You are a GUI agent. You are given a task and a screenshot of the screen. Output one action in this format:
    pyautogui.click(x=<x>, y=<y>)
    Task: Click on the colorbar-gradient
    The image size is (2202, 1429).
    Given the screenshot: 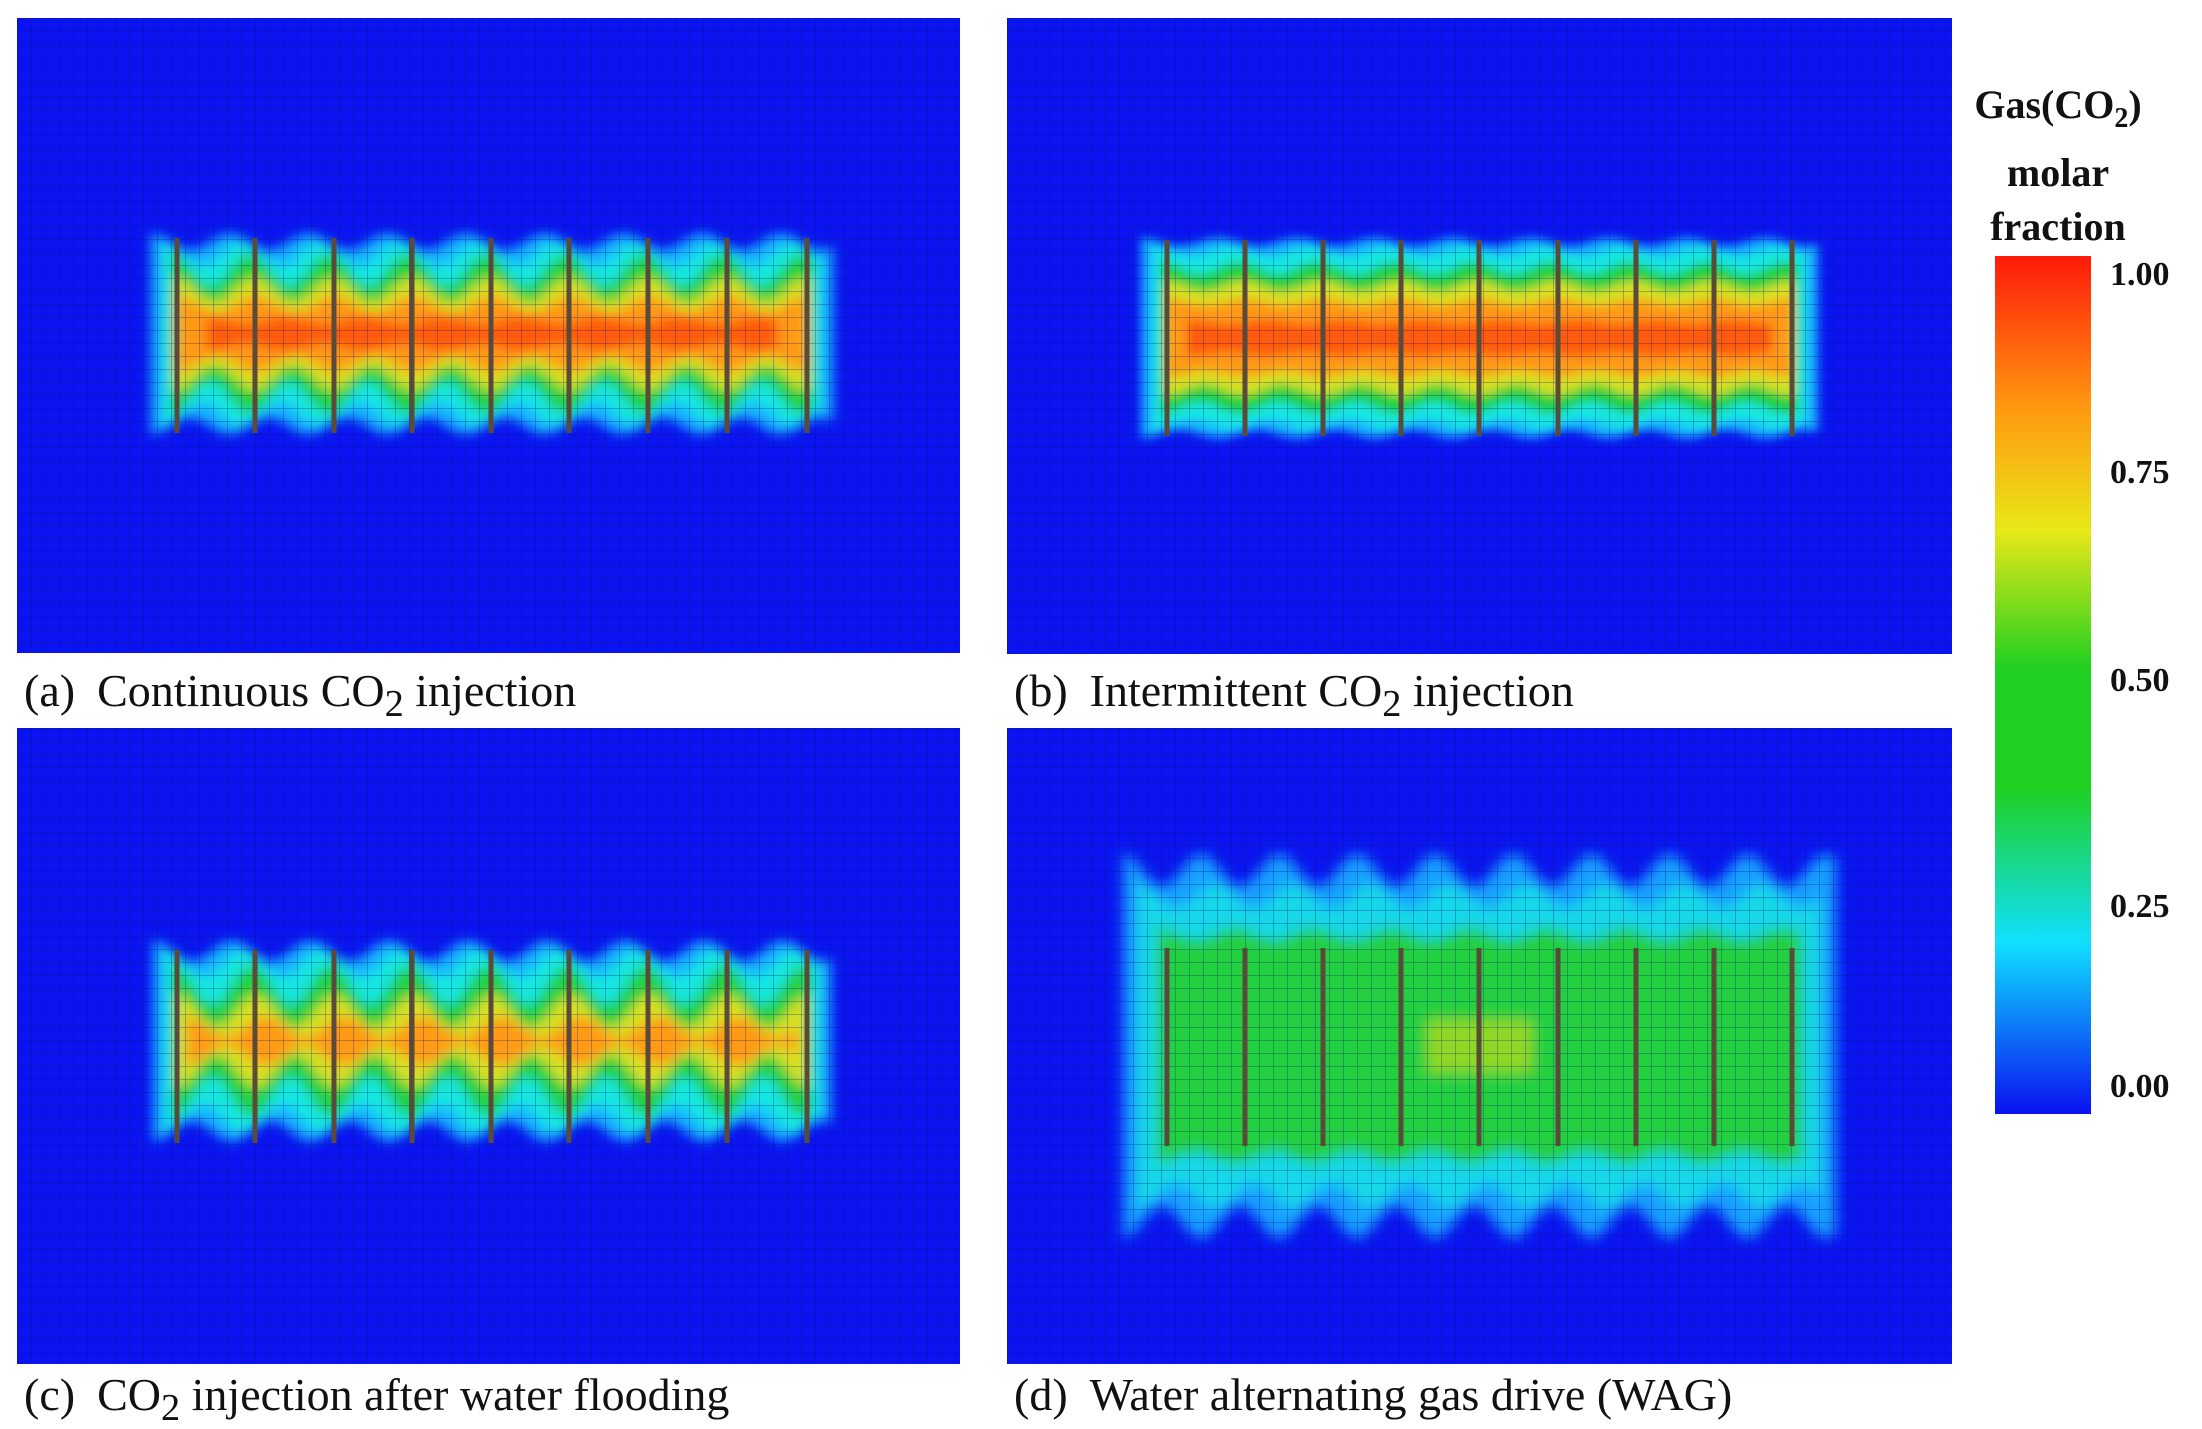 What is the action you would take?
    pyautogui.click(x=2043, y=685)
    